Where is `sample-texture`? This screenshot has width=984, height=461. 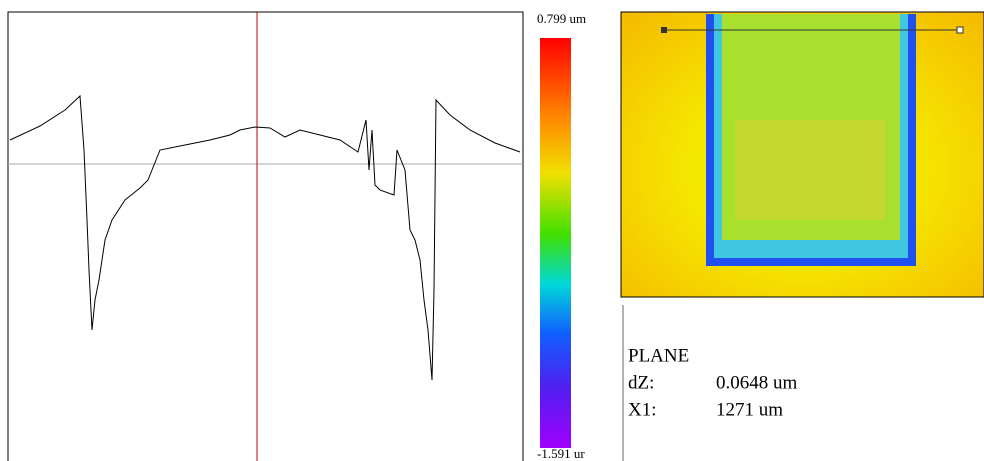
sample-texture is located at coordinates (810, 170).